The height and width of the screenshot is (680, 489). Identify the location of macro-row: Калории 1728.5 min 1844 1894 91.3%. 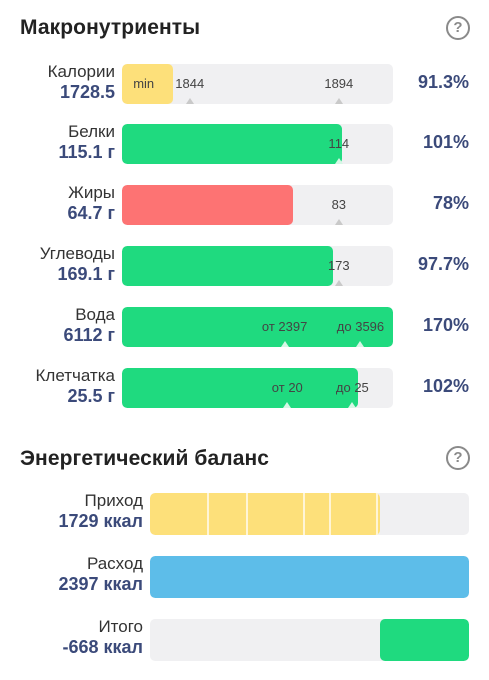
(244, 85).